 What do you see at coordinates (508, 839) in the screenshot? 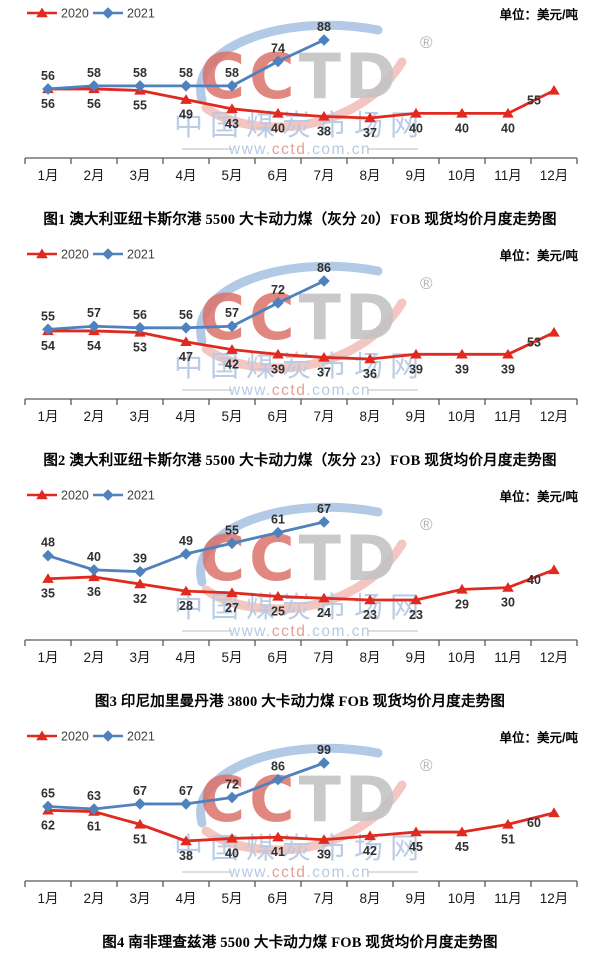
I see `data-label: 51` at bounding box center [508, 839].